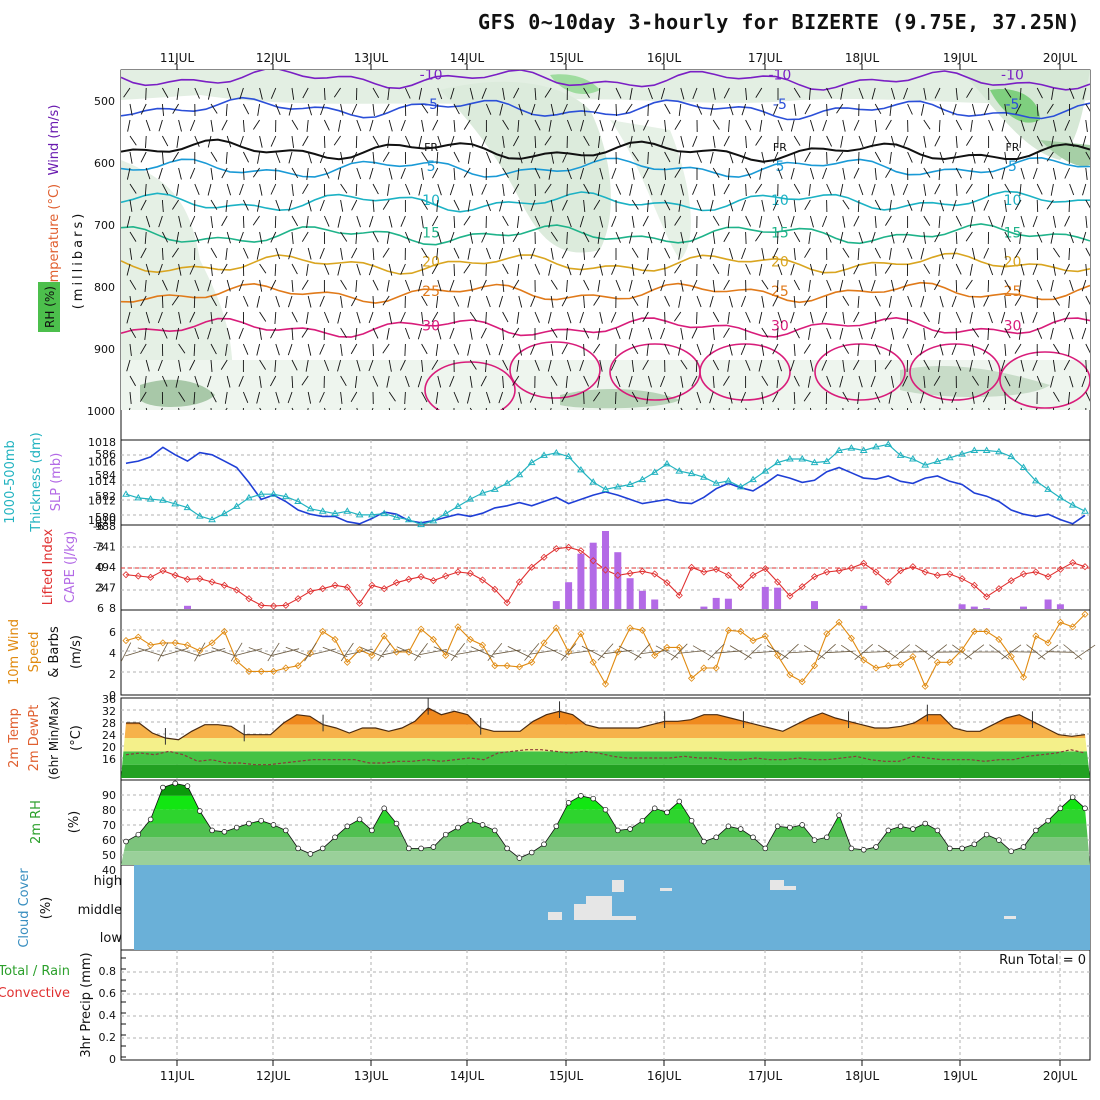 The width and height of the screenshot is (1100, 1100). What do you see at coordinates (102, 442) in the screenshot?
I see `slp-tick-label: 1018` at bounding box center [102, 442].